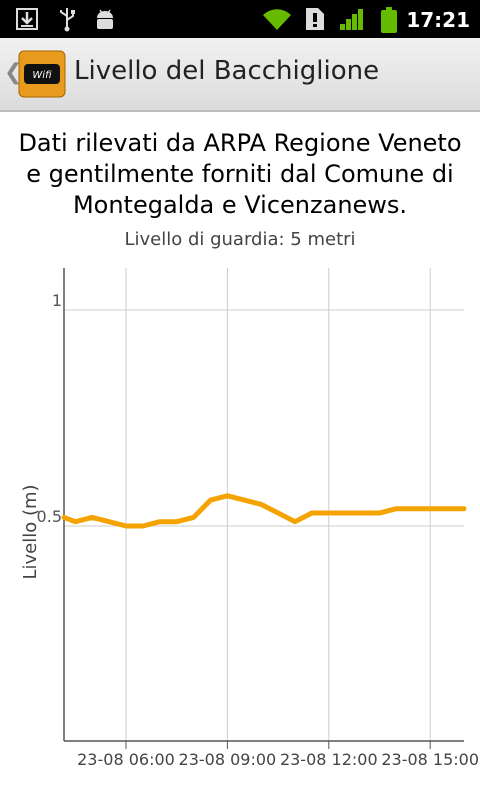 This screenshot has width=480, height=800. What do you see at coordinates (30, 531) in the screenshot?
I see `y-axis-label: Livello (m)` at bounding box center [30, 531].